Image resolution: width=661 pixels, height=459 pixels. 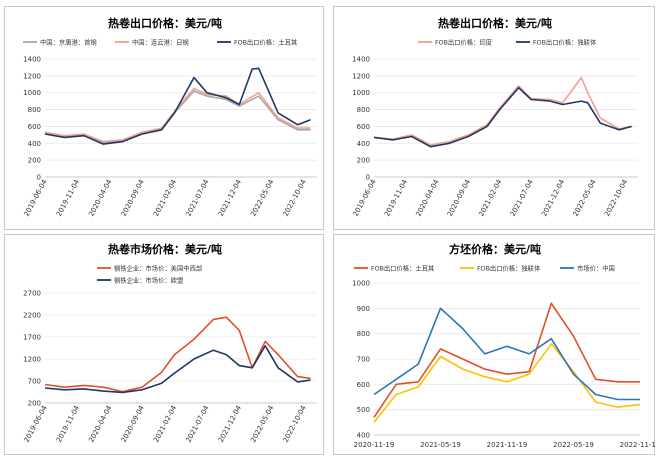 What do you see at coordinates (363, 309) in the screenshot?
I see `y-tick-label: 900` at bounding box center [363, 309].